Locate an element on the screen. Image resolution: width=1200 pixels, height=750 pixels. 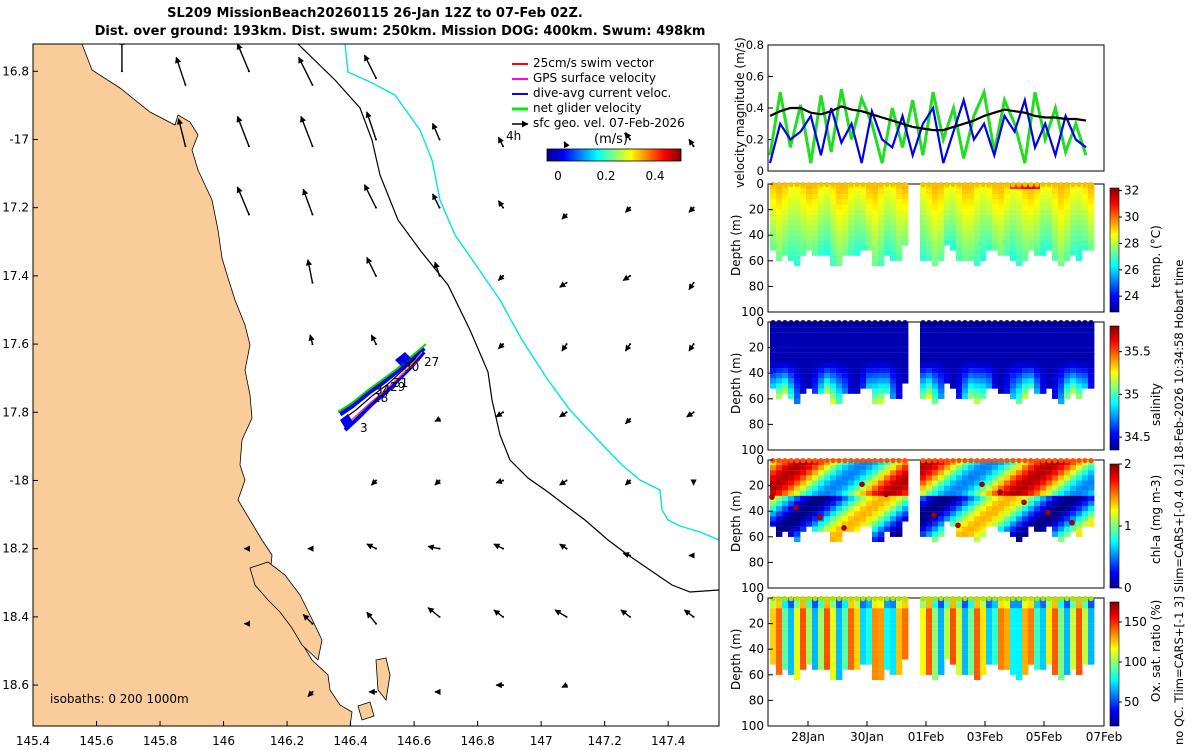
map-ytick-label: 17.2 is located at coordinates (15, 208).